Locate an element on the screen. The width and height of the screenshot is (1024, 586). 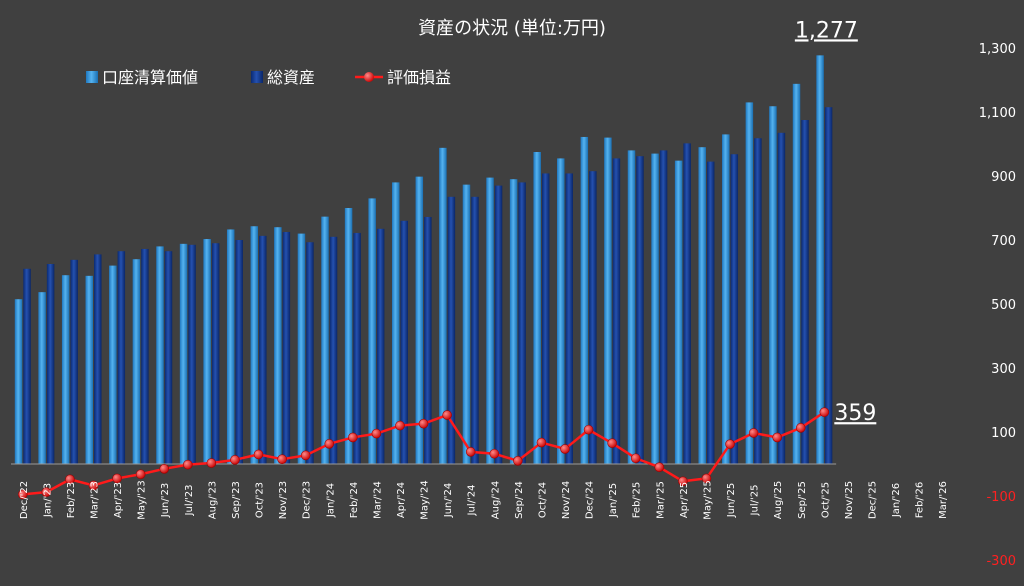
x-tick-label: Nov/'23 is located at coordinates (283, 500).